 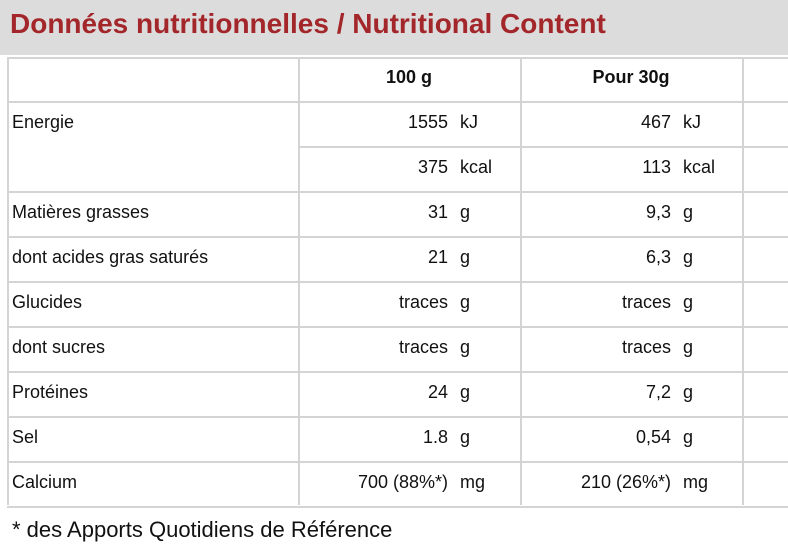 What do you see at coordinates (50, 392) in the screenshot?
I see `row-label: Protéines` at bounding box center [50, 392].